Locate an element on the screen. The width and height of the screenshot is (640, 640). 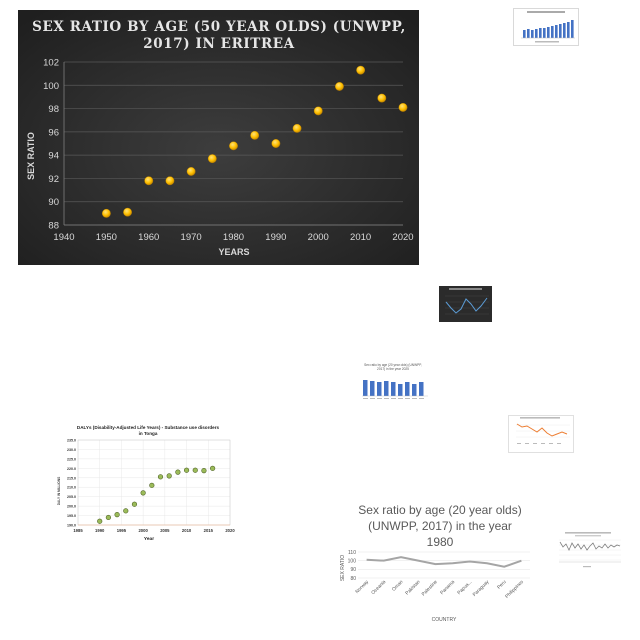
line-grid is located at coordinates (444, 565).